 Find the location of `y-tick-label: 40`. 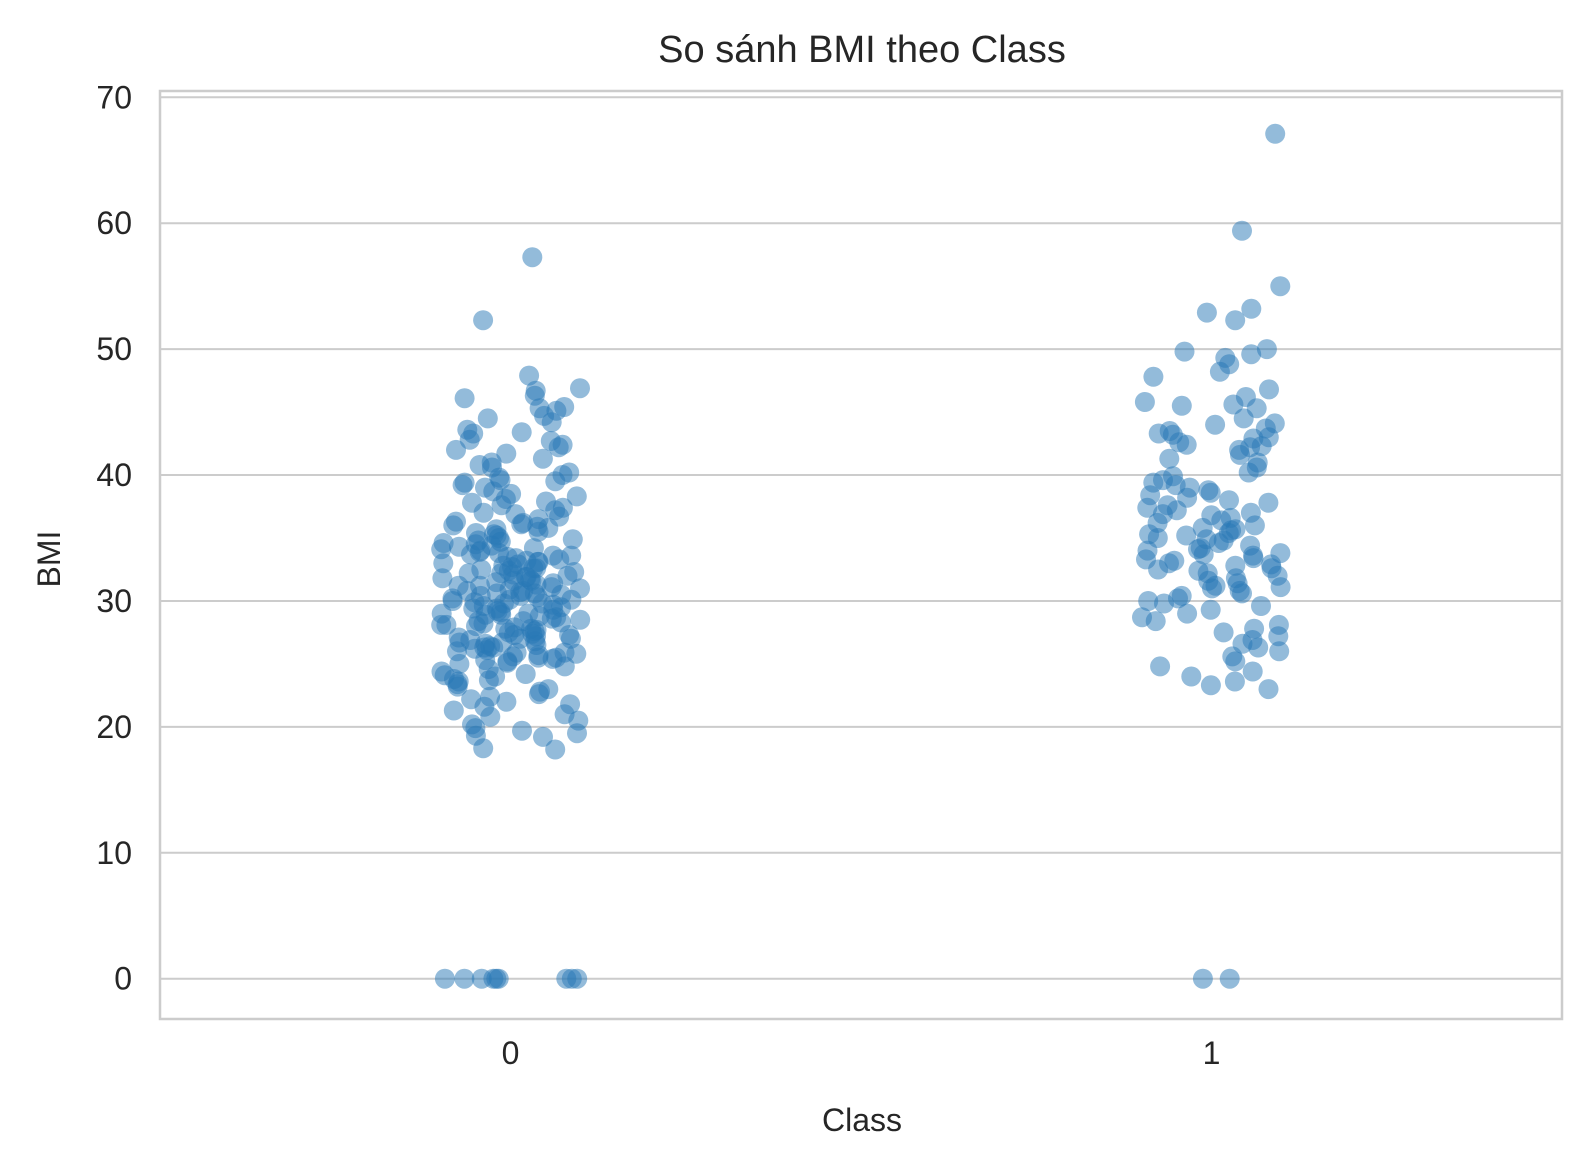

y-tick-label: 40 is located at coordinates (114, 475).